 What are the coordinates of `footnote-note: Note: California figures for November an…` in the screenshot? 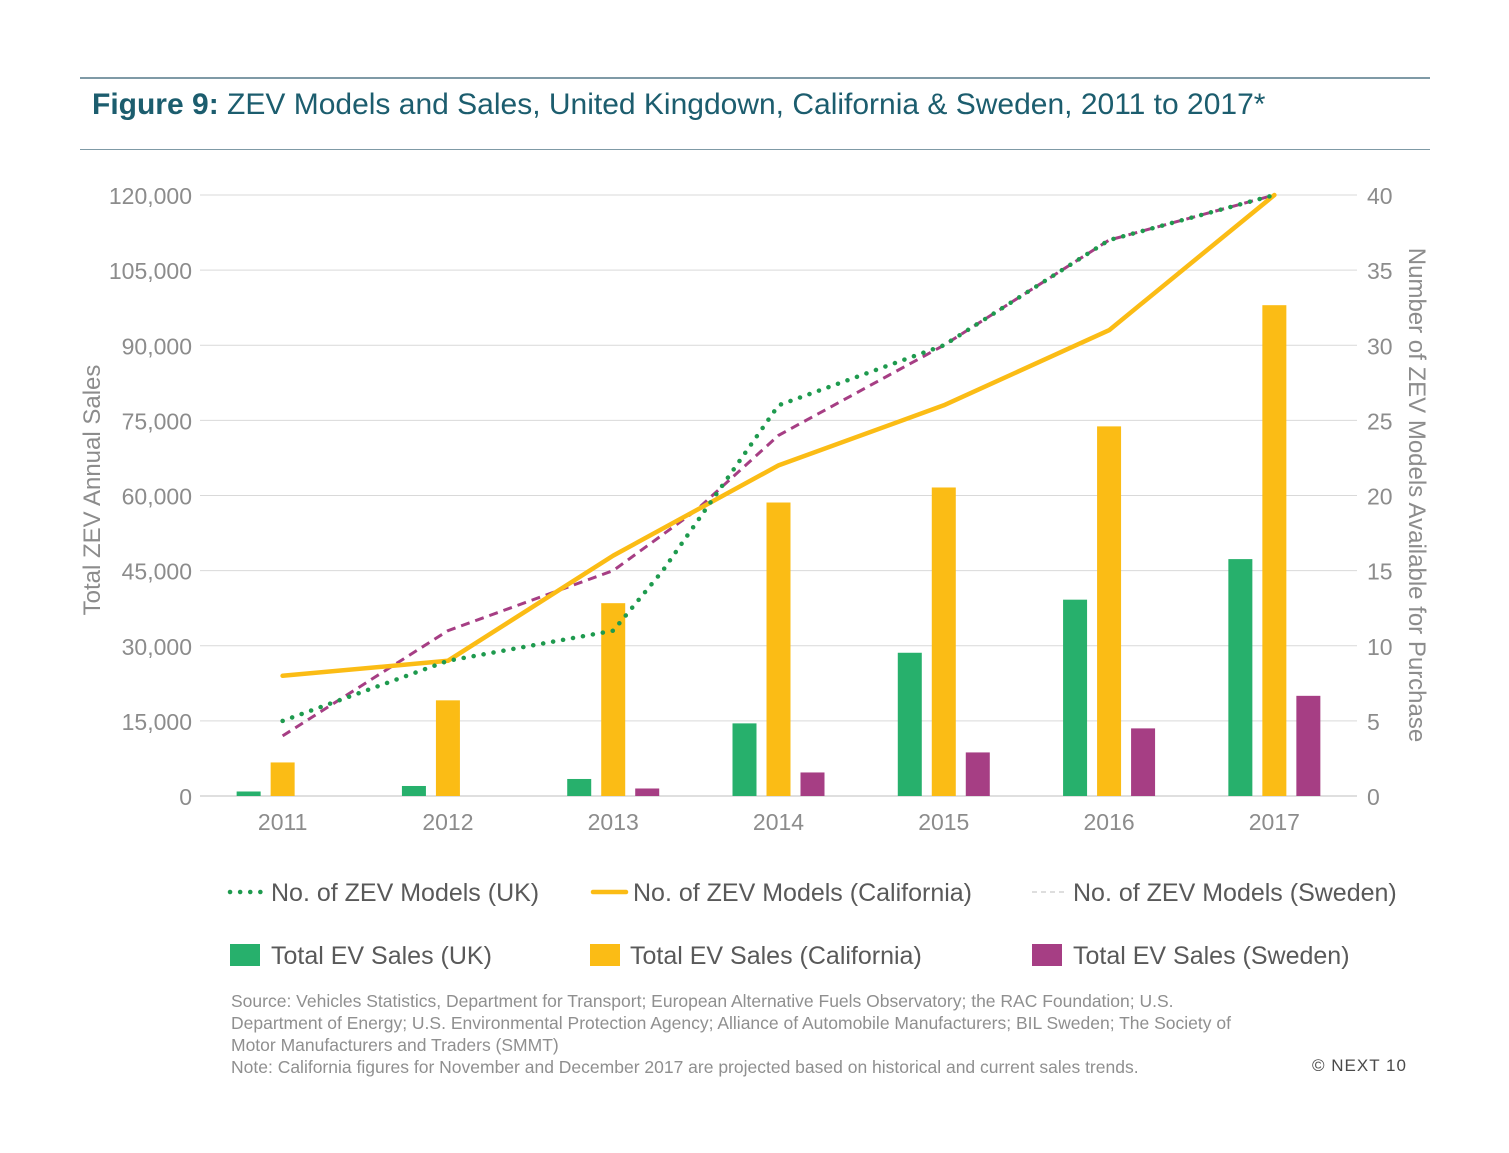 It's located at (685, 1067).